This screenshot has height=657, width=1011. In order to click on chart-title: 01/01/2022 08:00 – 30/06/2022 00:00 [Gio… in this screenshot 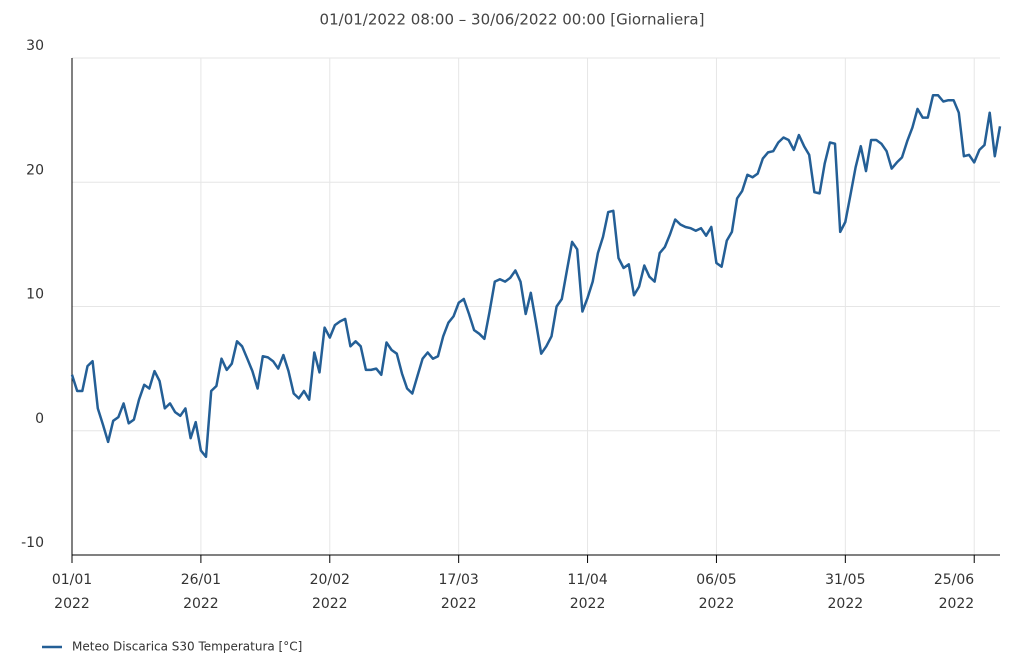, I will do `click(512, 20)`.